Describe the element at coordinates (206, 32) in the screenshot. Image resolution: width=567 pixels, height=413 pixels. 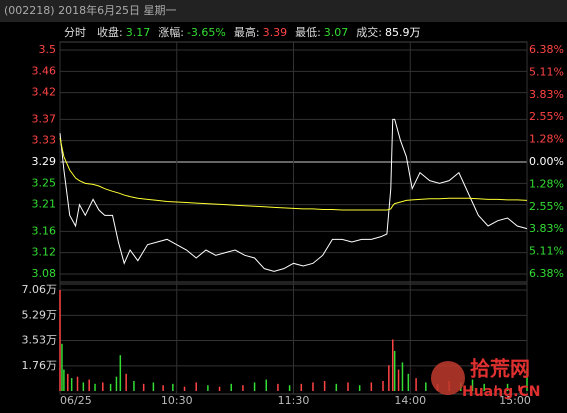
I see `info-value: -3.65%` at that location.